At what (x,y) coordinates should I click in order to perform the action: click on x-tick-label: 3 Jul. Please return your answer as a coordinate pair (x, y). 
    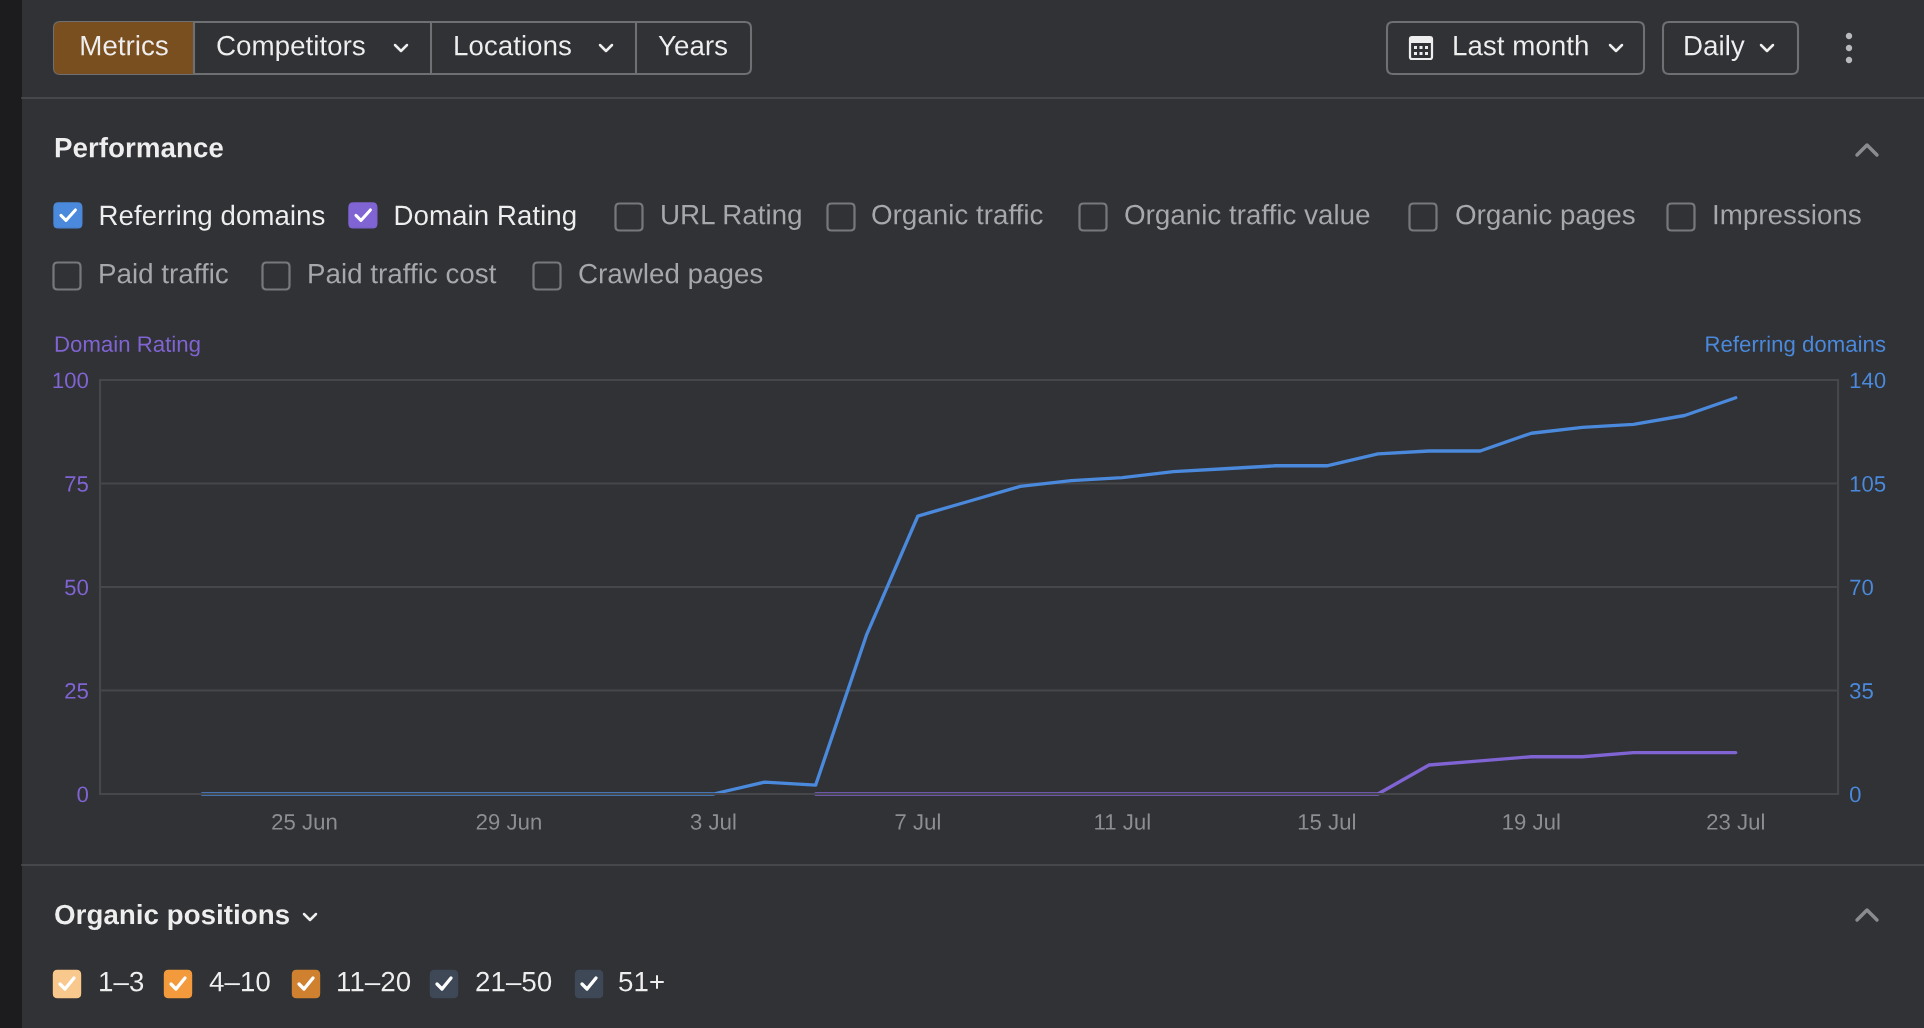
    Looking at the image, I should click on (713, 821).